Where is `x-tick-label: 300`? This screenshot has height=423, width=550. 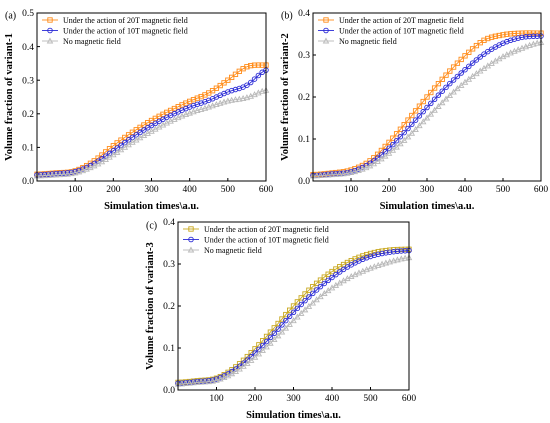 x-tick-label: 300 is located at coordinates (151, 190).